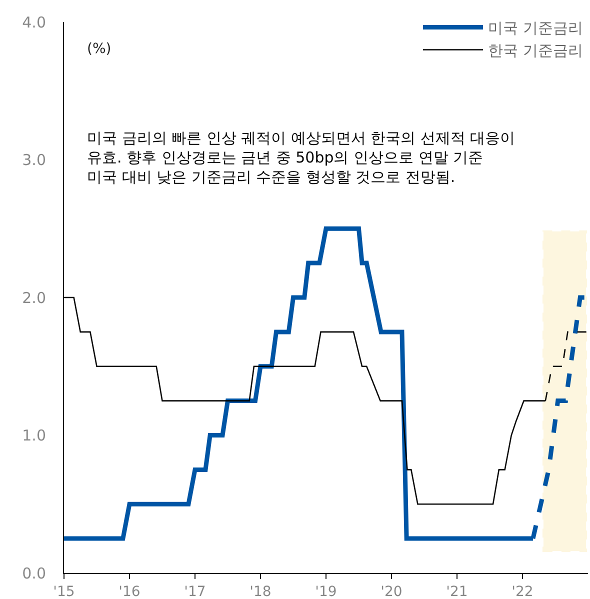 The image size is (590, 599). I want to click on legend-label: 한국 기준금리, so click(535, 51).